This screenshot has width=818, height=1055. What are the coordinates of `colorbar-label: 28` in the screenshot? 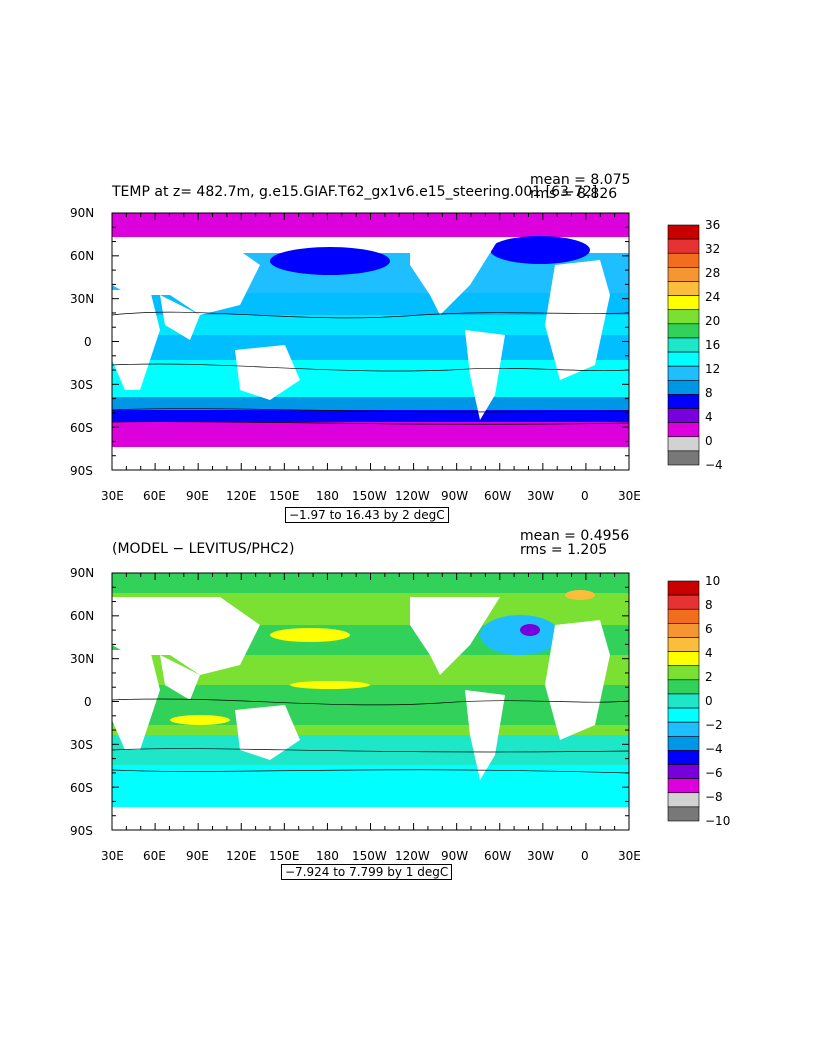 It's located at (713, 273).